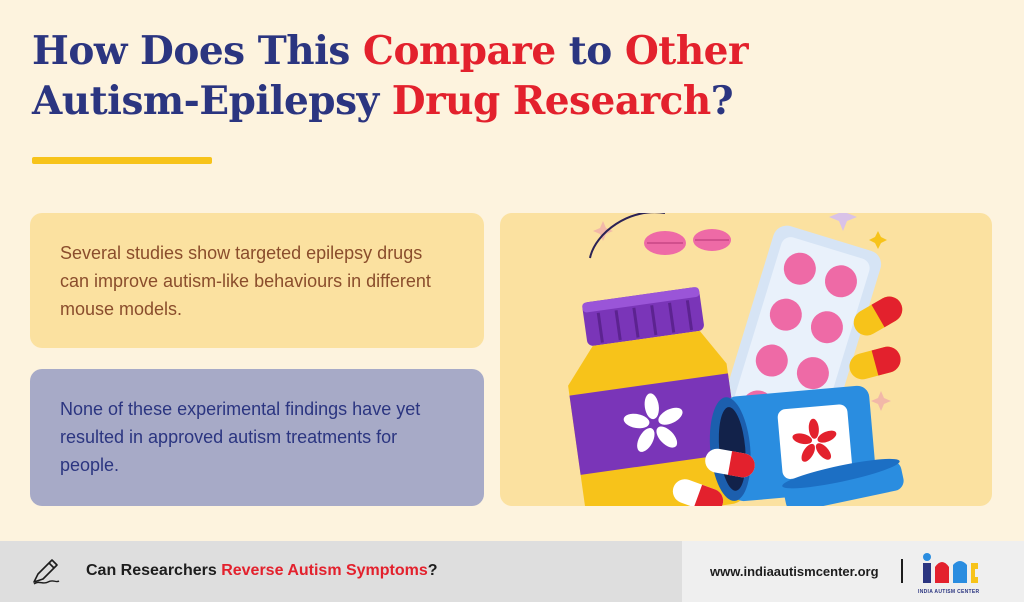 This screenshot has height=602, width=1024. What do you see at coordinates (551, 101) in the screenshot?
I see `title-highlight-drug-research: Drug Research` at bounding box center [551, 101].